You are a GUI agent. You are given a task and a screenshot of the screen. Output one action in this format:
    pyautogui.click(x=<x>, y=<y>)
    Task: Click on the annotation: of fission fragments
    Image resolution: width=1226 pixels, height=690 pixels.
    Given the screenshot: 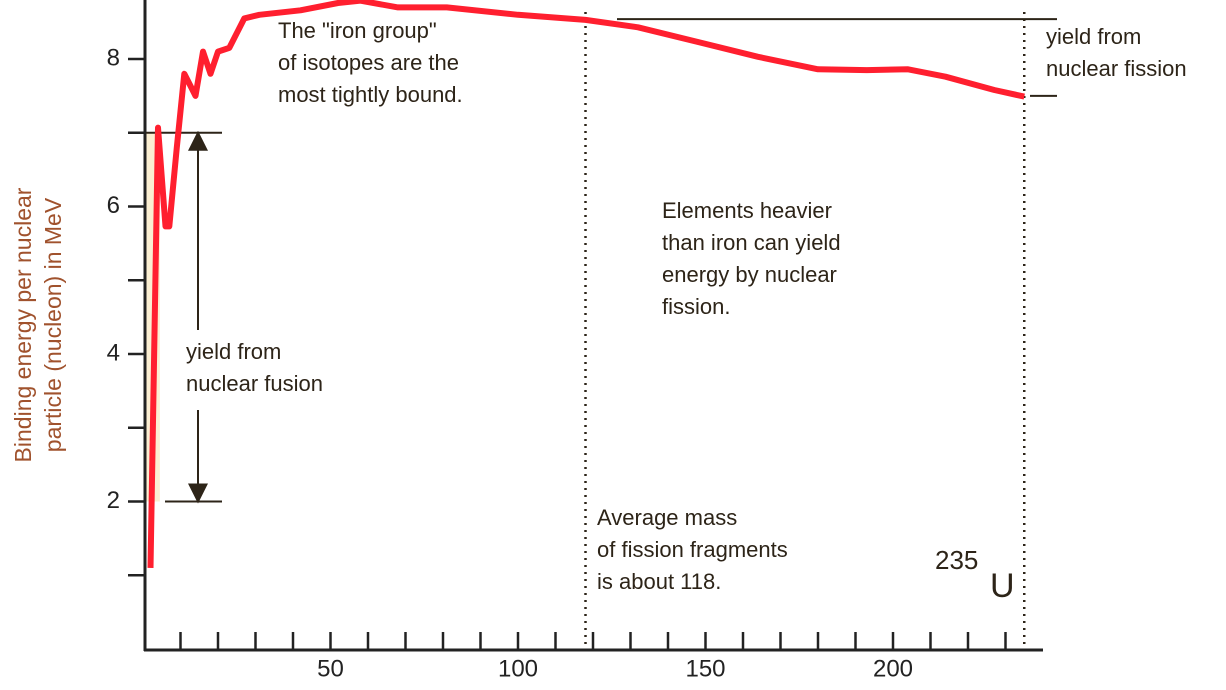 What is the action you would take?
    pyautogui.click(x=692, y=549)
    